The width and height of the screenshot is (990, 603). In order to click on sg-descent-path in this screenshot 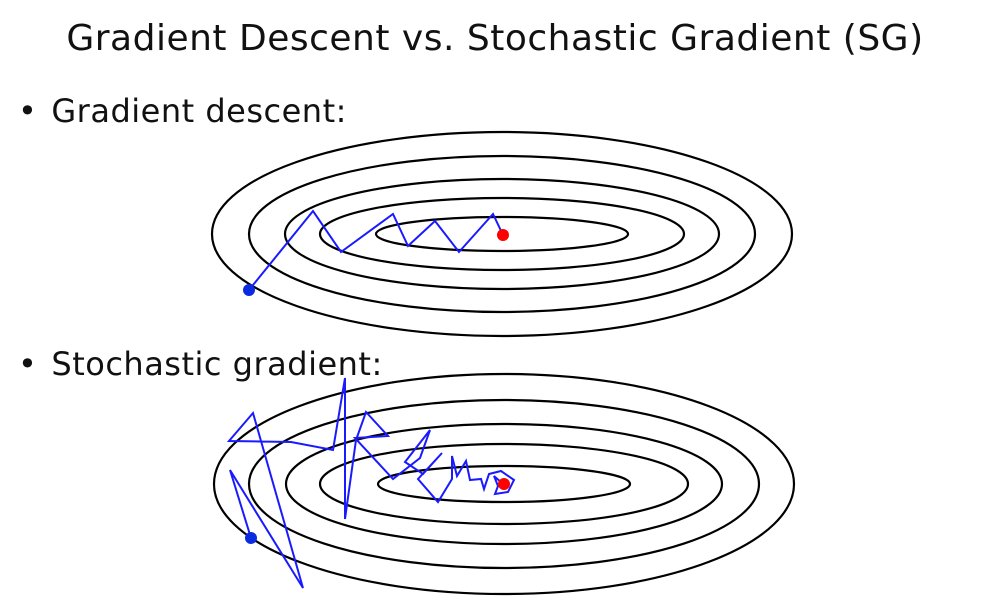, I will do `click(371, 483)`.